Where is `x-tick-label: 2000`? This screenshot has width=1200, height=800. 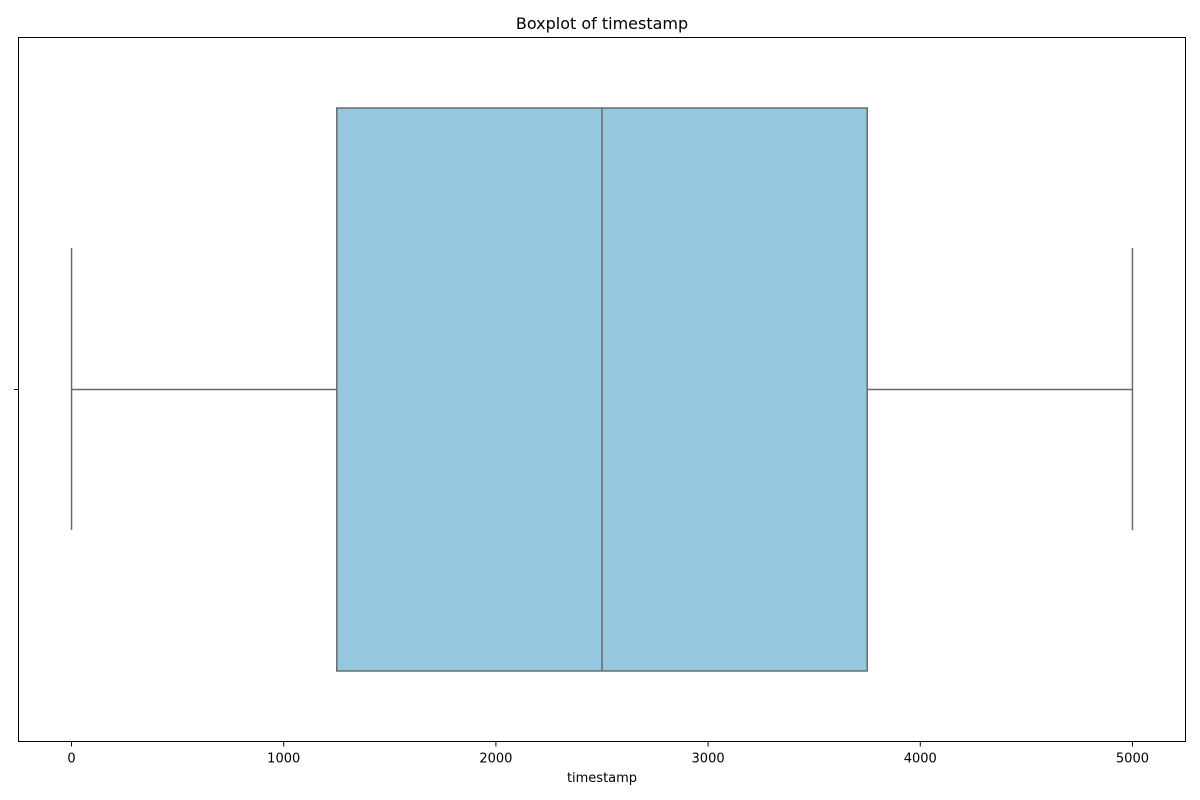 x-tick-label: 2000 is located at coordinates (495, 759).